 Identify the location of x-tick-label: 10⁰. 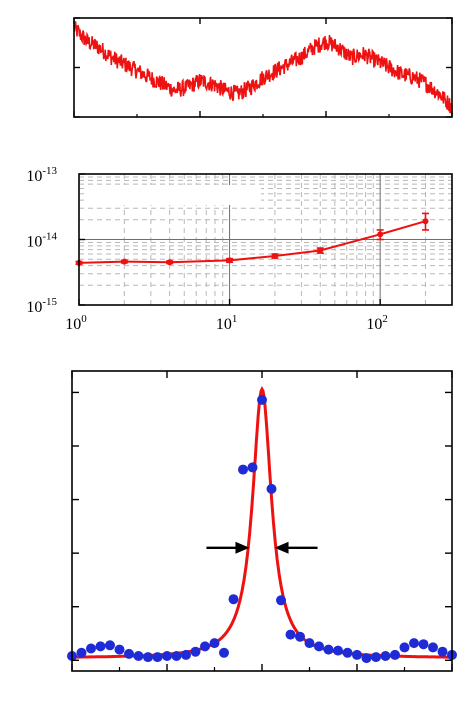
(76, 323).